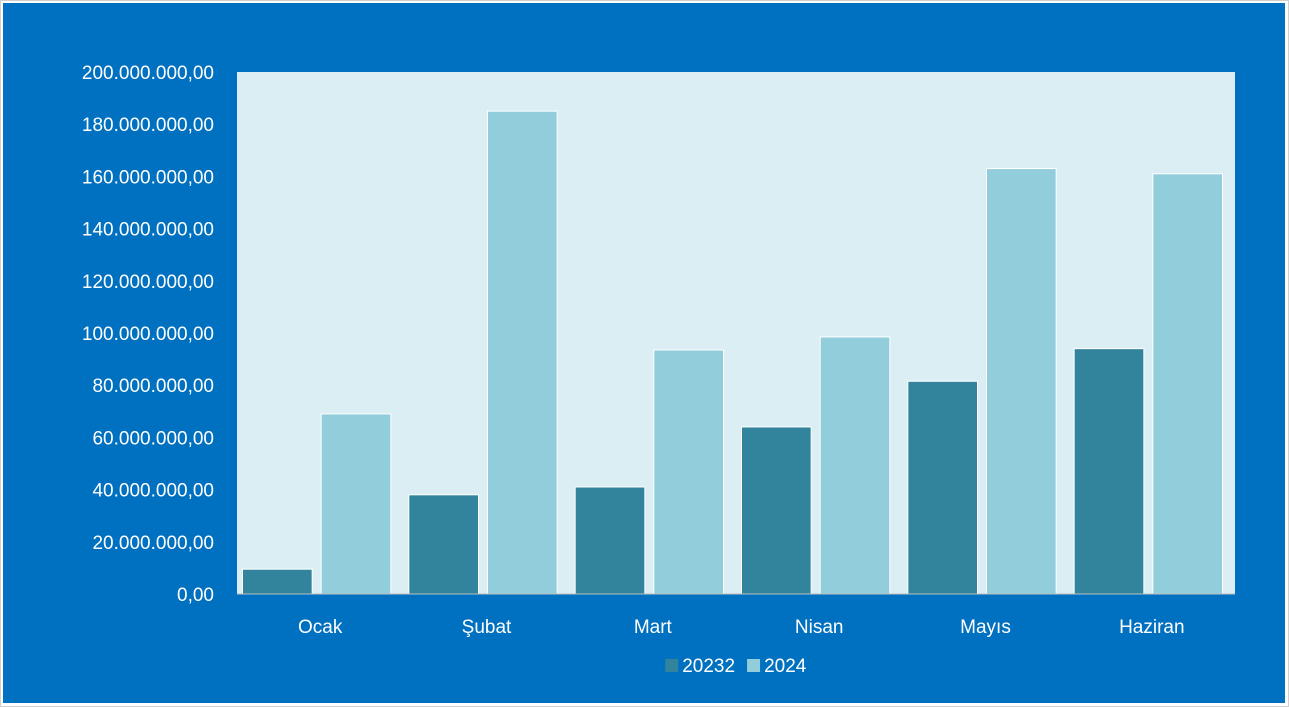 This screenshot has height=707, width=1289. I want to click on y-tick-label: 140.000.000,00, so click(148, 230).